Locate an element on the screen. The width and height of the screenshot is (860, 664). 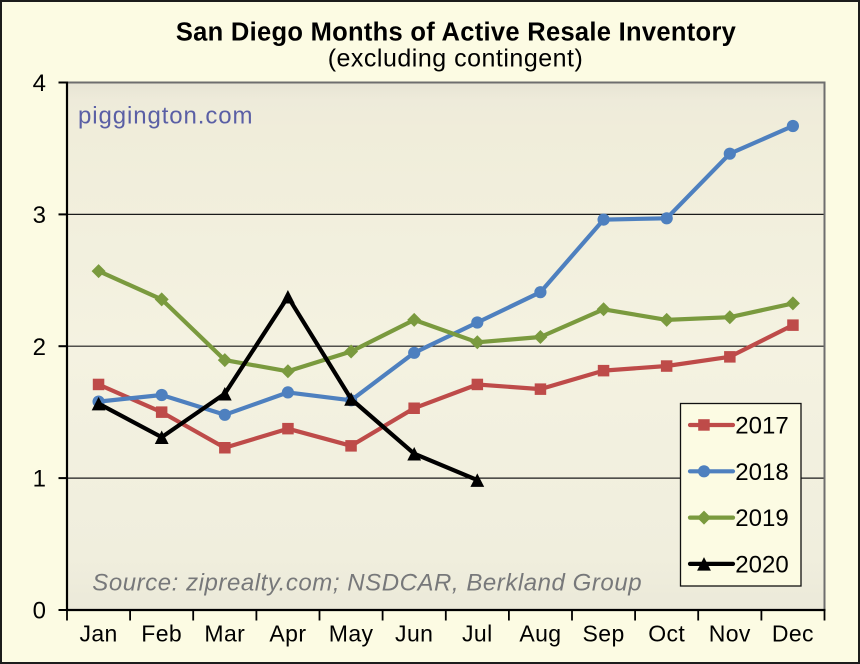
svg-text: 0 is located at coordinates (39, 611).